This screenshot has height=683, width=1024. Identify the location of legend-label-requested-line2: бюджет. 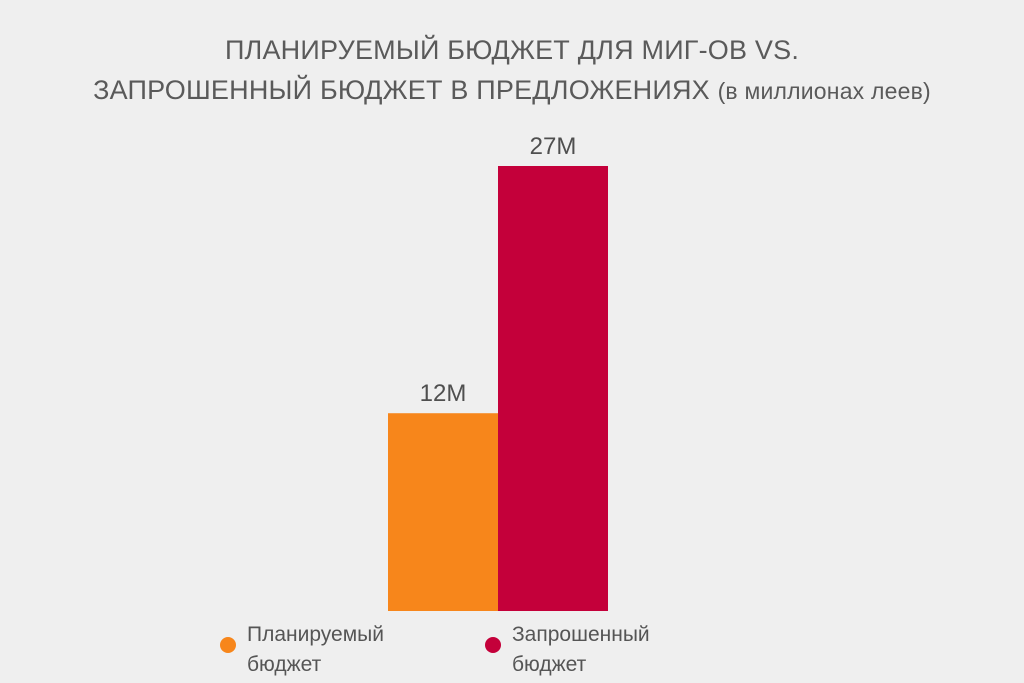
(549, 664).